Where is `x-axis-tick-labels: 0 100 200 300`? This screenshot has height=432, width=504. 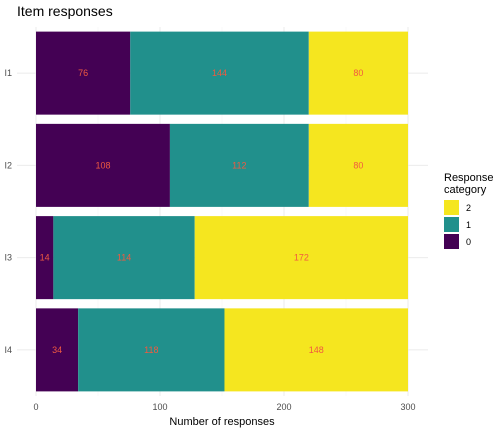 x-axis-tick-labels: 0 100 200 300 is located at coordinates (224, 407).